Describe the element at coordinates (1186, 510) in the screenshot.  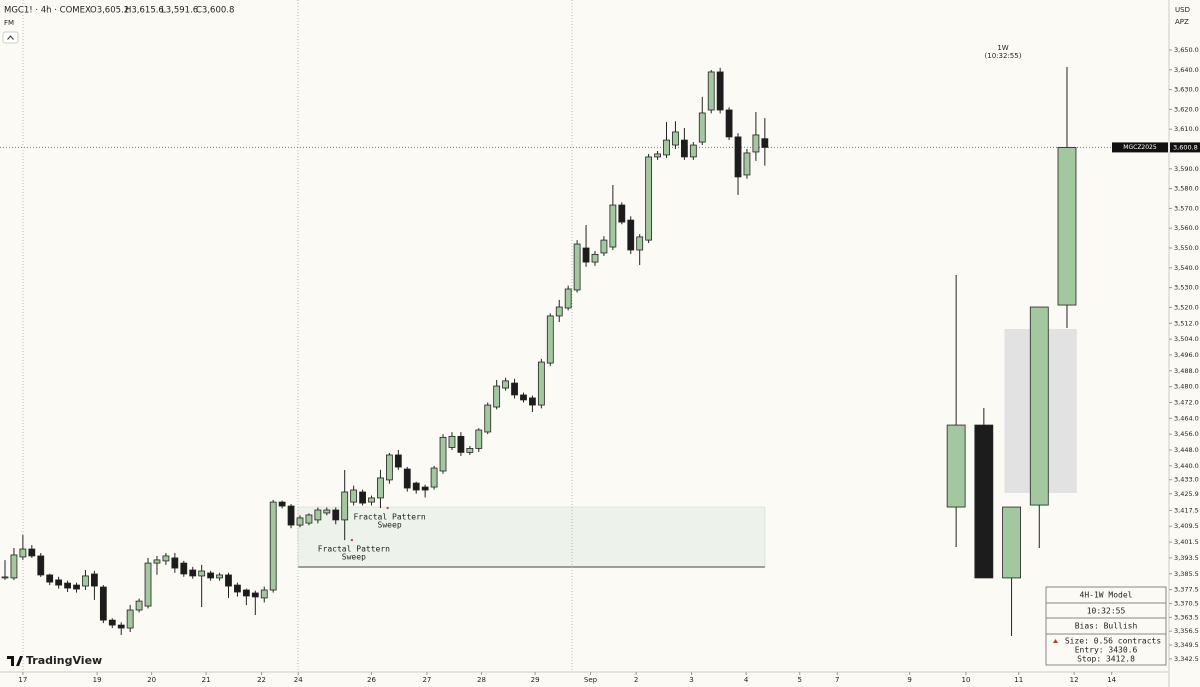
I see `y-tick-label: 3,417.5` at that location.